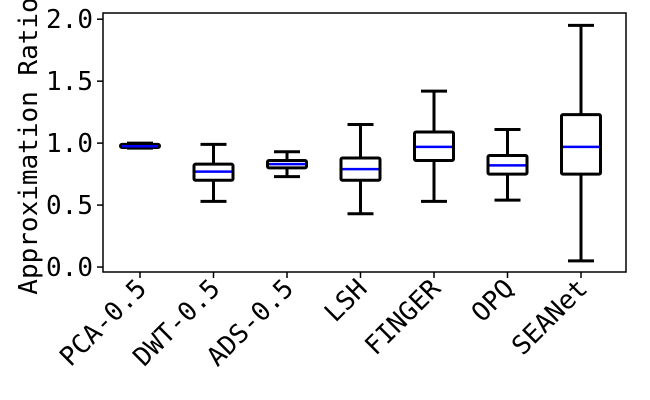 This screenshot has height=400, width=650. I want to click on iqr-box, so click(581, 144).